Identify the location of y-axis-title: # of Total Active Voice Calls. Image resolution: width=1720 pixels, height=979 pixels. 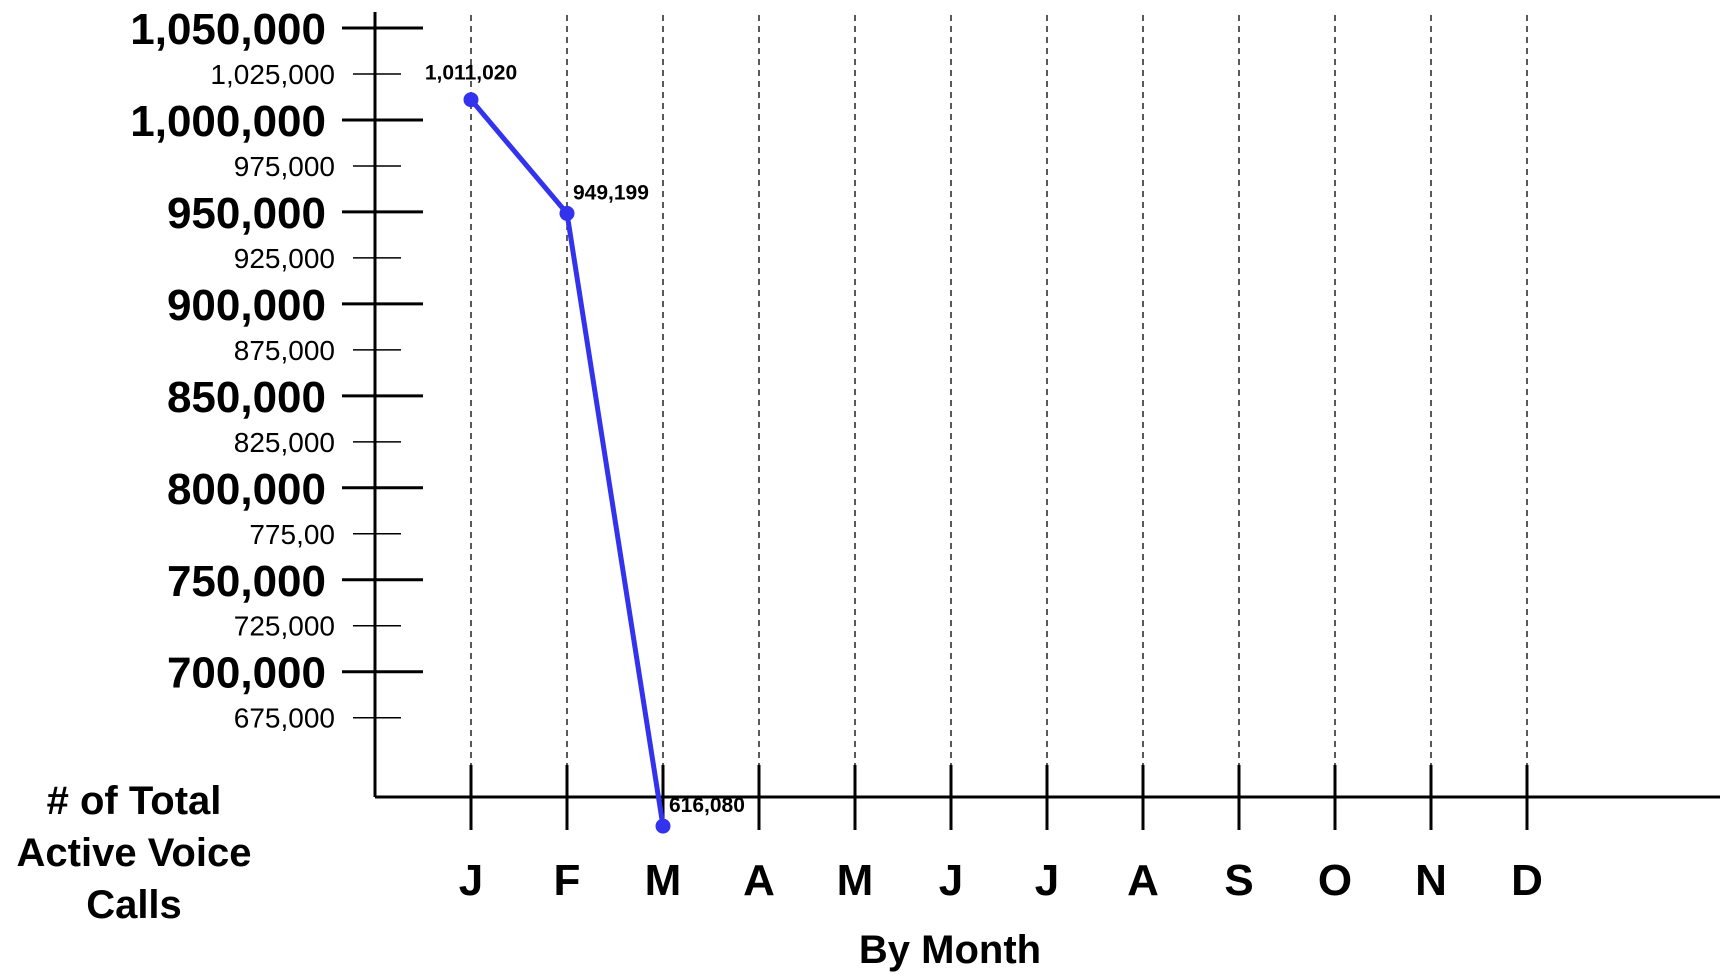
(134, 853).